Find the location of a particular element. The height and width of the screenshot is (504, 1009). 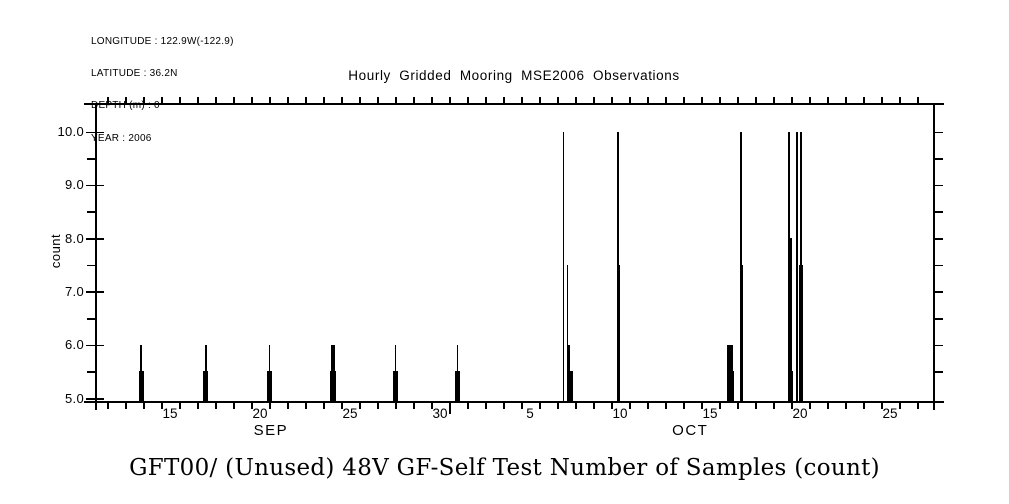

y-tick-label: 8.0 is located at coordinates (74, 238).